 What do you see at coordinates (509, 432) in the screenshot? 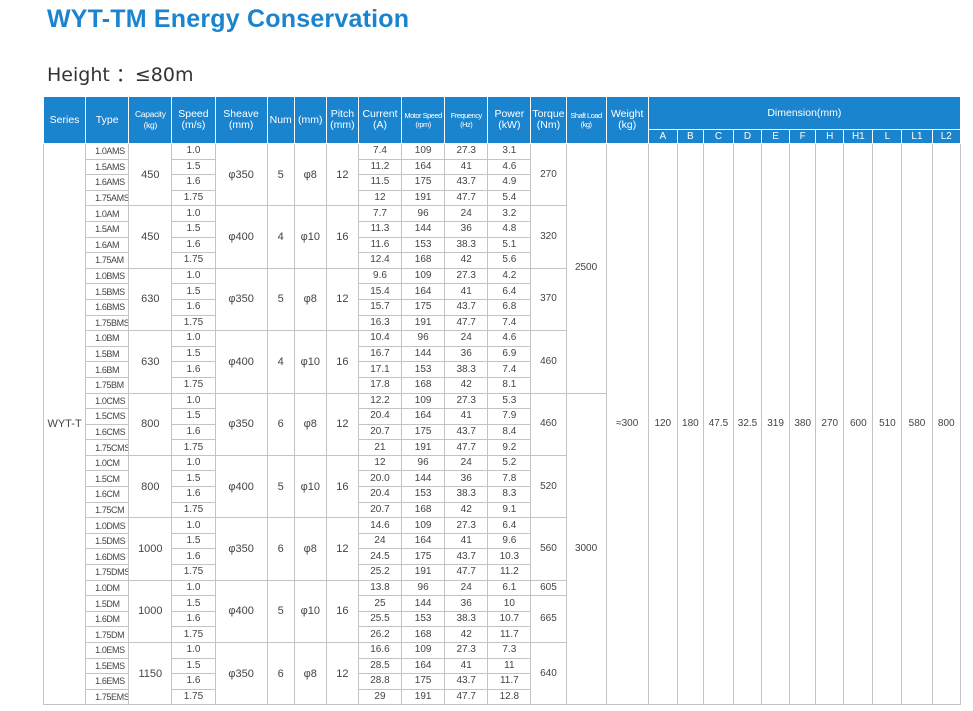
I see `power-cell: 8.4` at bounding box center [509, 432].